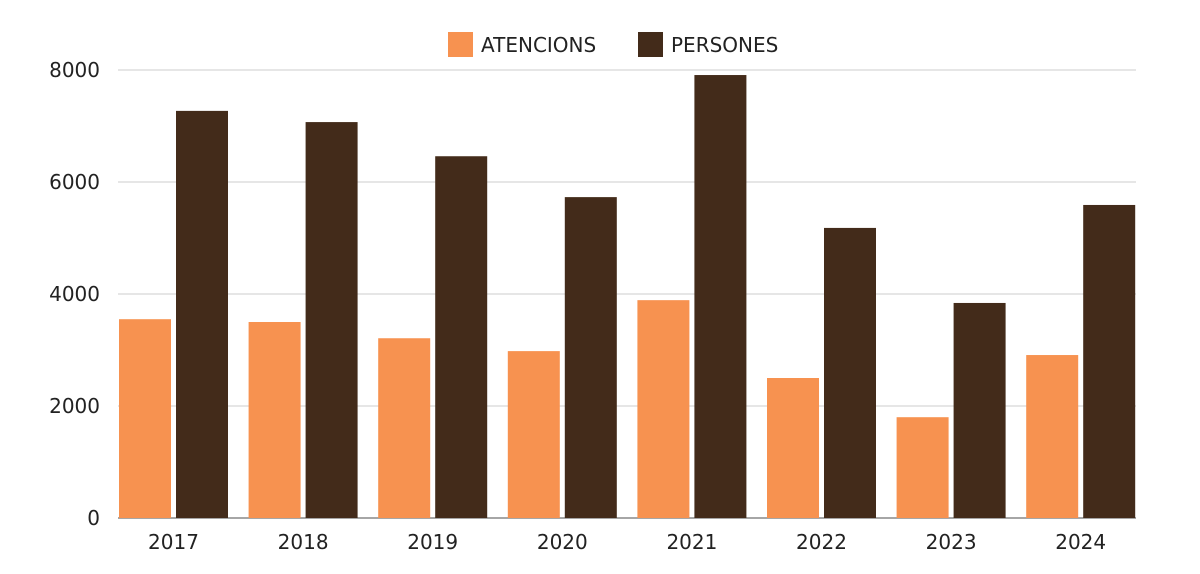 This screenshot has height=574, width=1200. What do you see at coordinates (720, 296) in the screenshot?
I see `bar-persones-2021` at bounding box center [720, 296].